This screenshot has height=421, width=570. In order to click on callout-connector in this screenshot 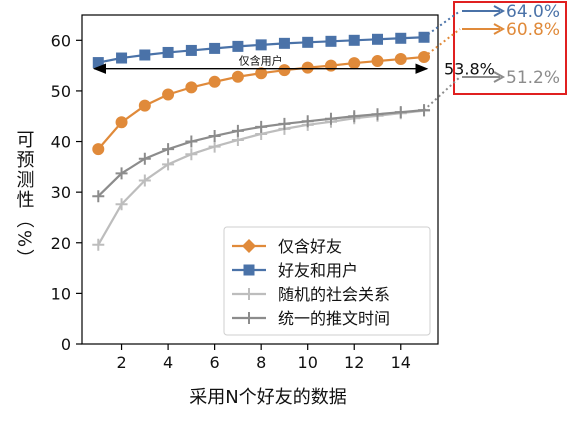, I will do `click(442, 93)`.